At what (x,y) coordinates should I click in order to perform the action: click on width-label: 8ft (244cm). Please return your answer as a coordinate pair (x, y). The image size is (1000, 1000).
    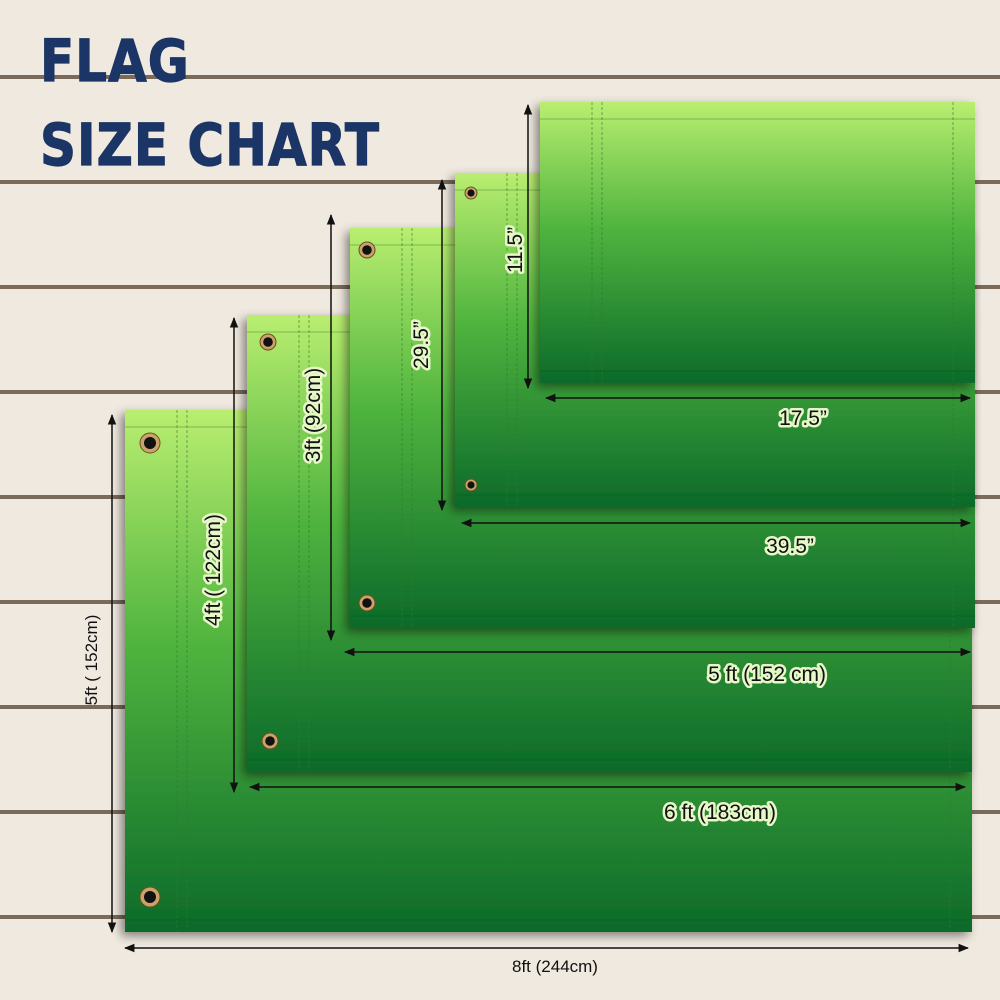
    Looking at the image, I should click on (555, 966).